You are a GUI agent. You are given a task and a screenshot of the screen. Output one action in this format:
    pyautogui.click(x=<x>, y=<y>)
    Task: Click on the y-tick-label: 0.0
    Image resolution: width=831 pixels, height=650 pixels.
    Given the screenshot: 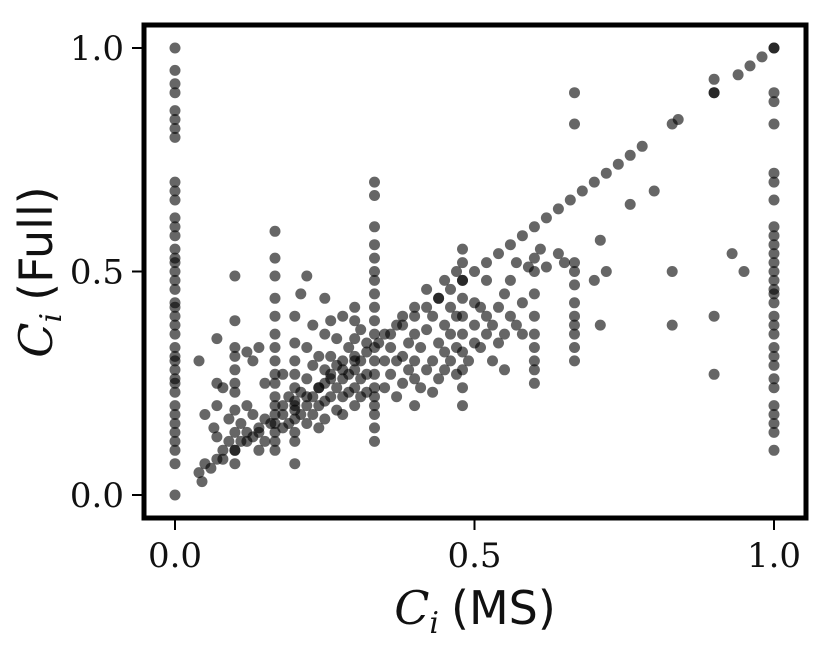 What is the action you would take?
    pyautogui.click(x=97, y=496)
    